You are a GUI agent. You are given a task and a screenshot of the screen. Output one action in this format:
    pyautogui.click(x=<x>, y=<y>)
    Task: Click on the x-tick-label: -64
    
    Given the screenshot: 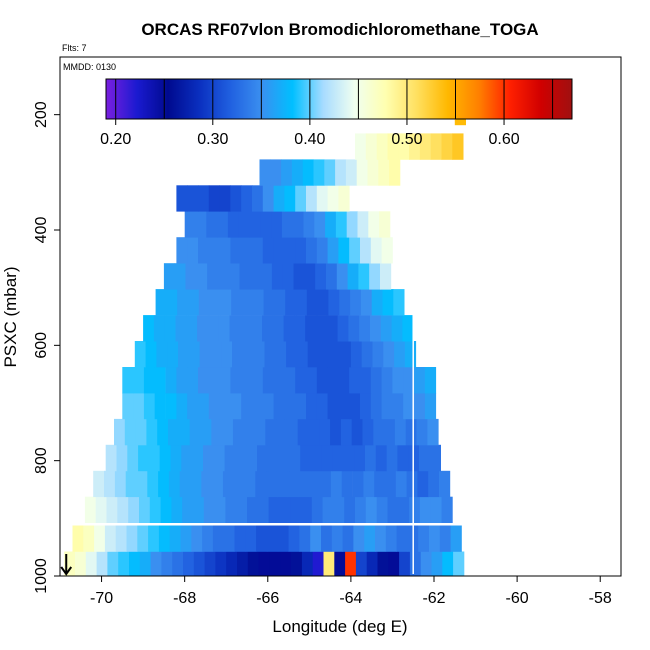 What is the action you would take?
    pyautogui.click(x=350, y=598)
    